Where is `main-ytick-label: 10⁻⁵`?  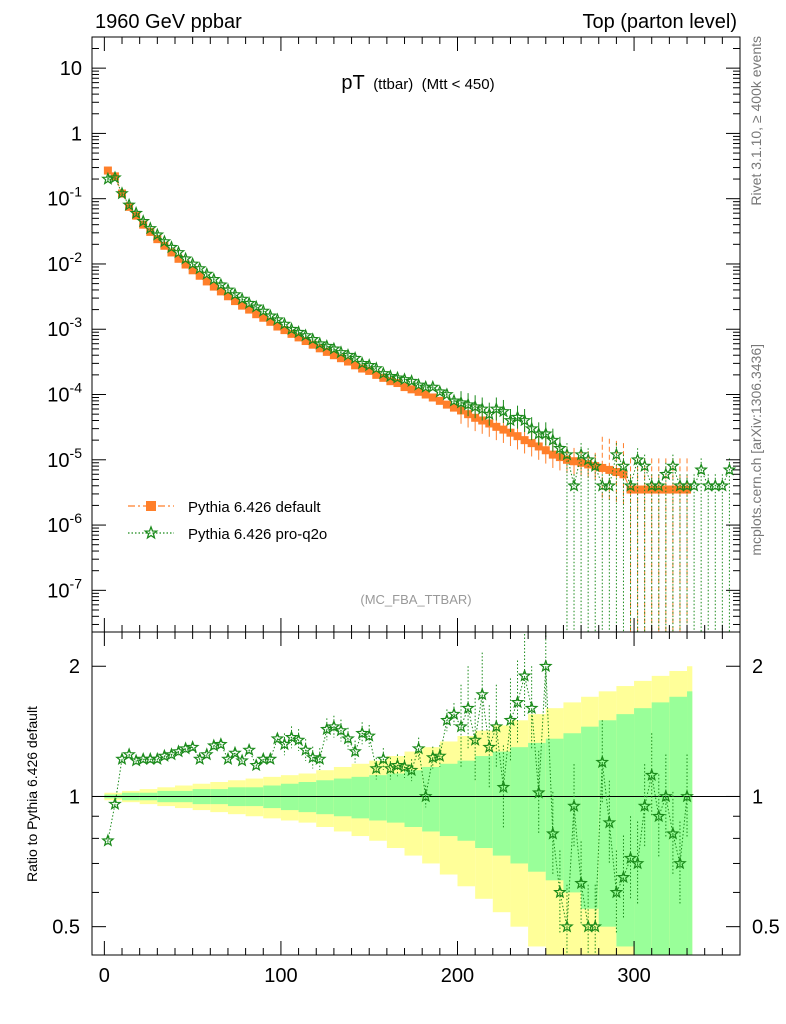
main-ytick-label: 10⁻⁵ is located at coordinates (64, 458).